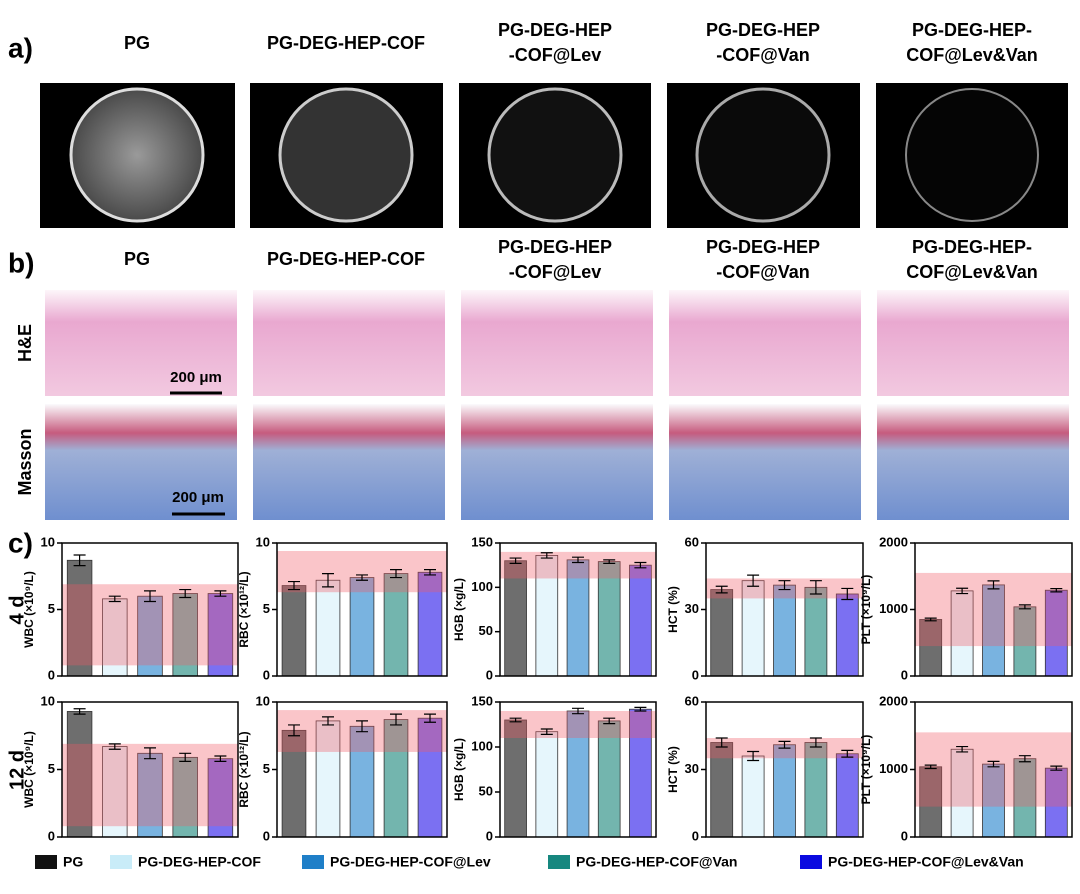  I want to click on row-label: 12 d, so click(17, 770).